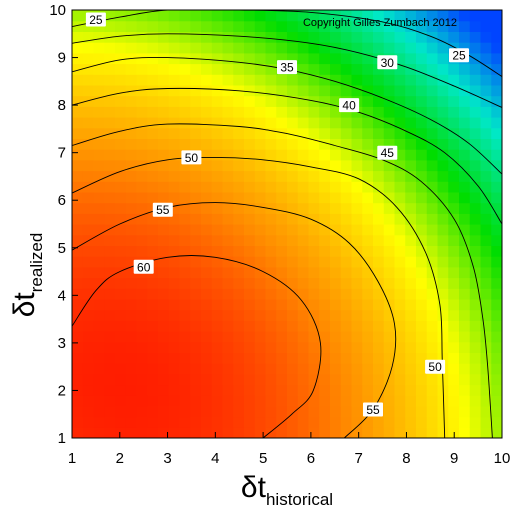  I want to click on x-tick-label: 7, so click(358, 458).